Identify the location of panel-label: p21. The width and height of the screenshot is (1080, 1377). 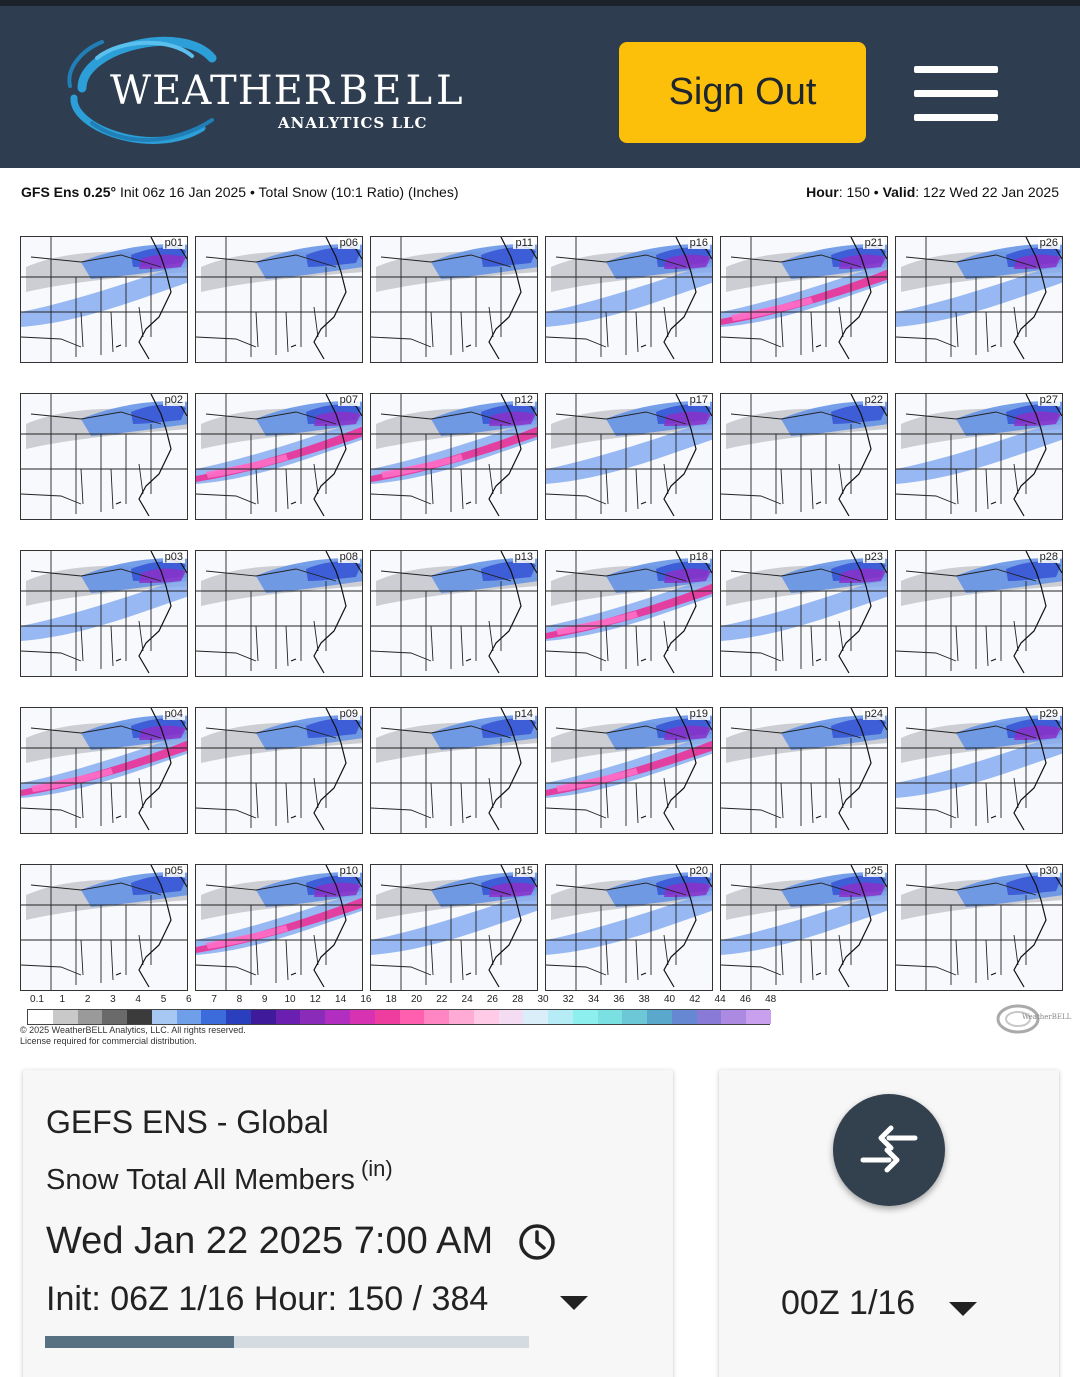
(873, 243).